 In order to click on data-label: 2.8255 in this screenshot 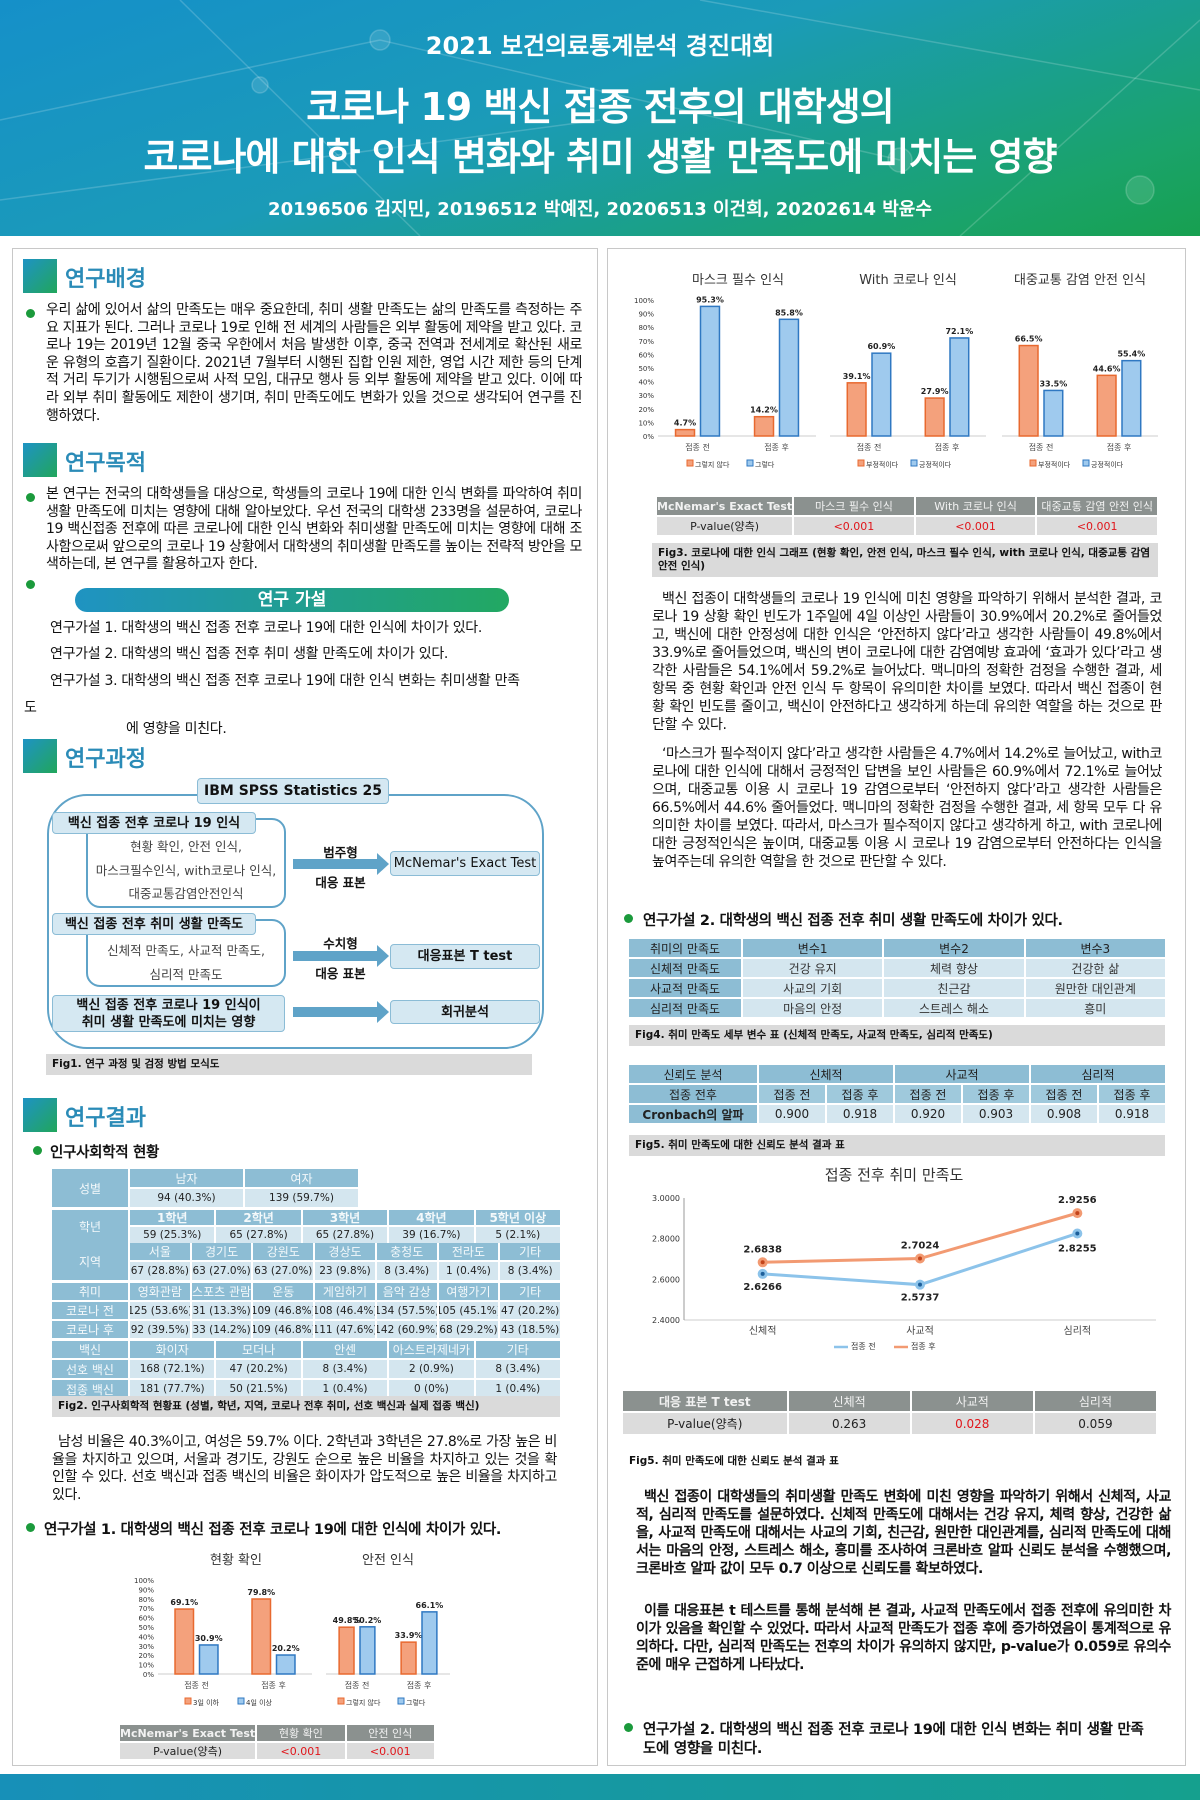, I will do `click(1077, 1248)`.